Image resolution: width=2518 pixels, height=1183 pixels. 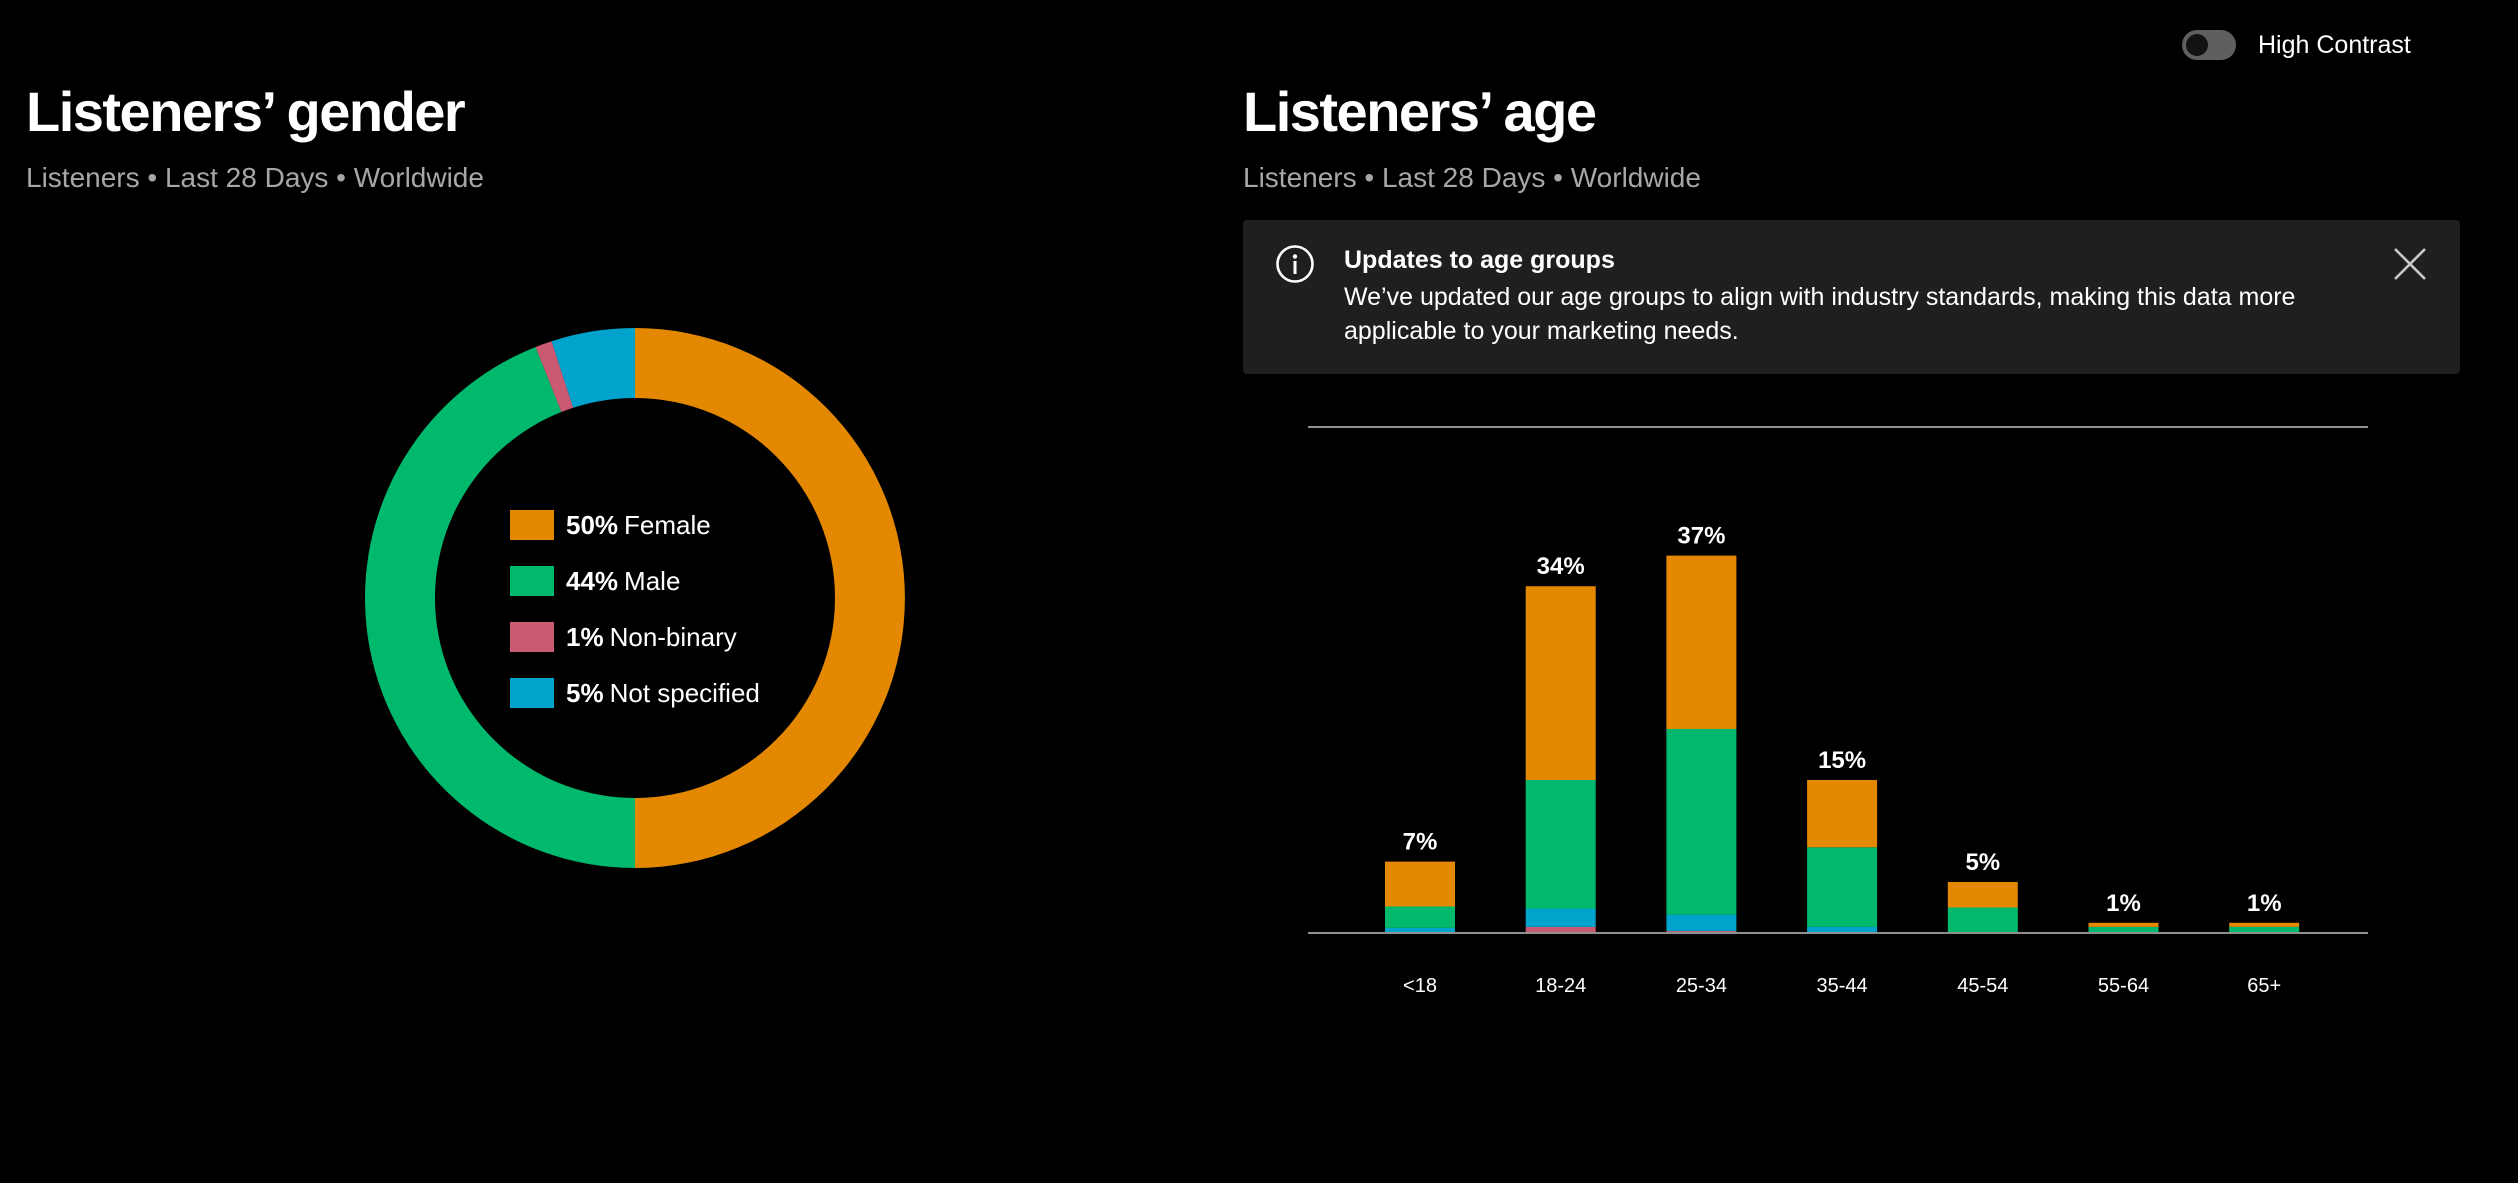 I want to click on legend-item-female: 50% Female, so click(x=635, y=525).